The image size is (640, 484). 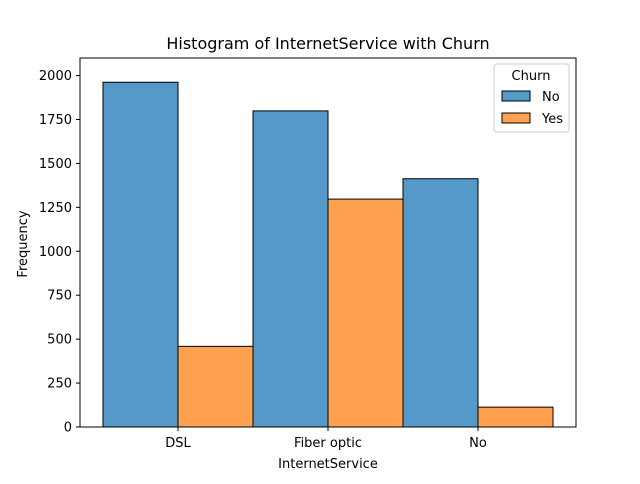 I want to click on x-tick-label-no: No, so click(x=478, y=443).